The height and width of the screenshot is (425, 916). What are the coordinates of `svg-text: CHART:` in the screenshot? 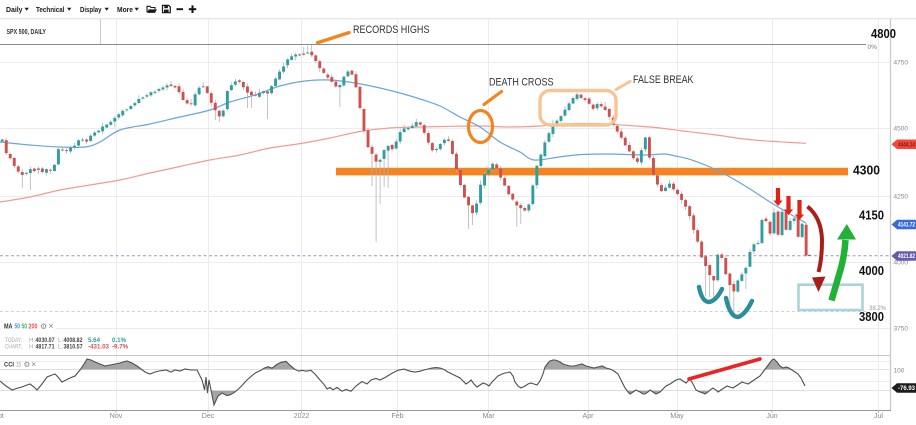 It's located at (13, 347).